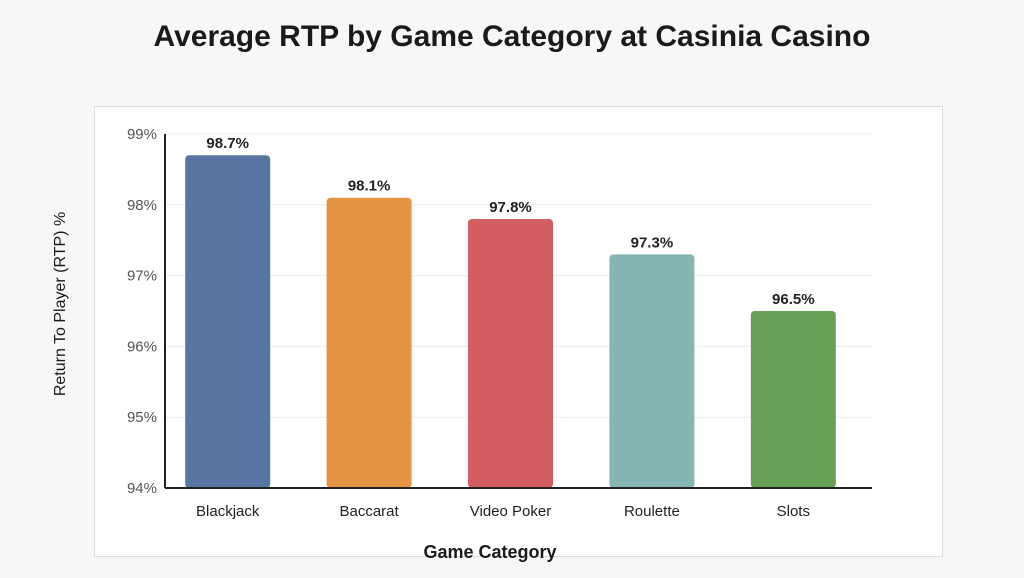 The width and height of the screenshot is (1024, 578). I want to click on y-tick-label: 95%, so click(142, 417).